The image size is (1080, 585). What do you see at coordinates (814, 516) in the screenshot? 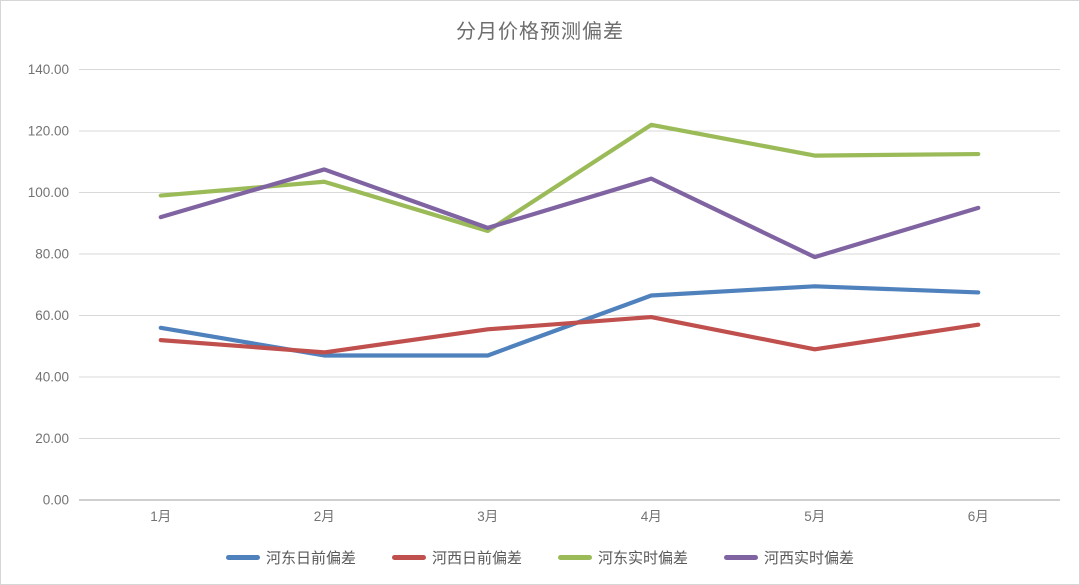
I see `x-axis-label: 5月` at bounding box center [814, 516].